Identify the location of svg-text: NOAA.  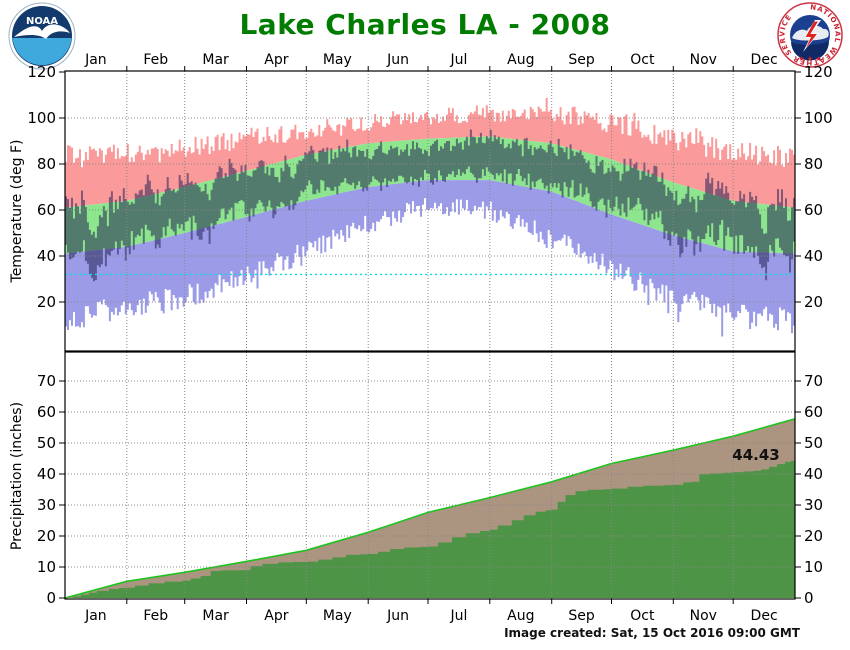
(42, 21).